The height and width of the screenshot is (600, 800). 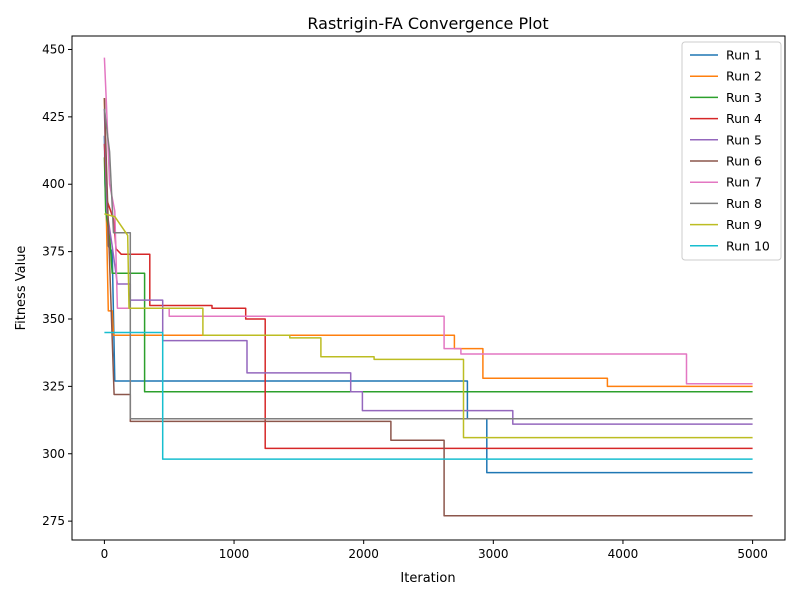 I want to click on x-tick-label: 1000, so click(x=234, y=554).